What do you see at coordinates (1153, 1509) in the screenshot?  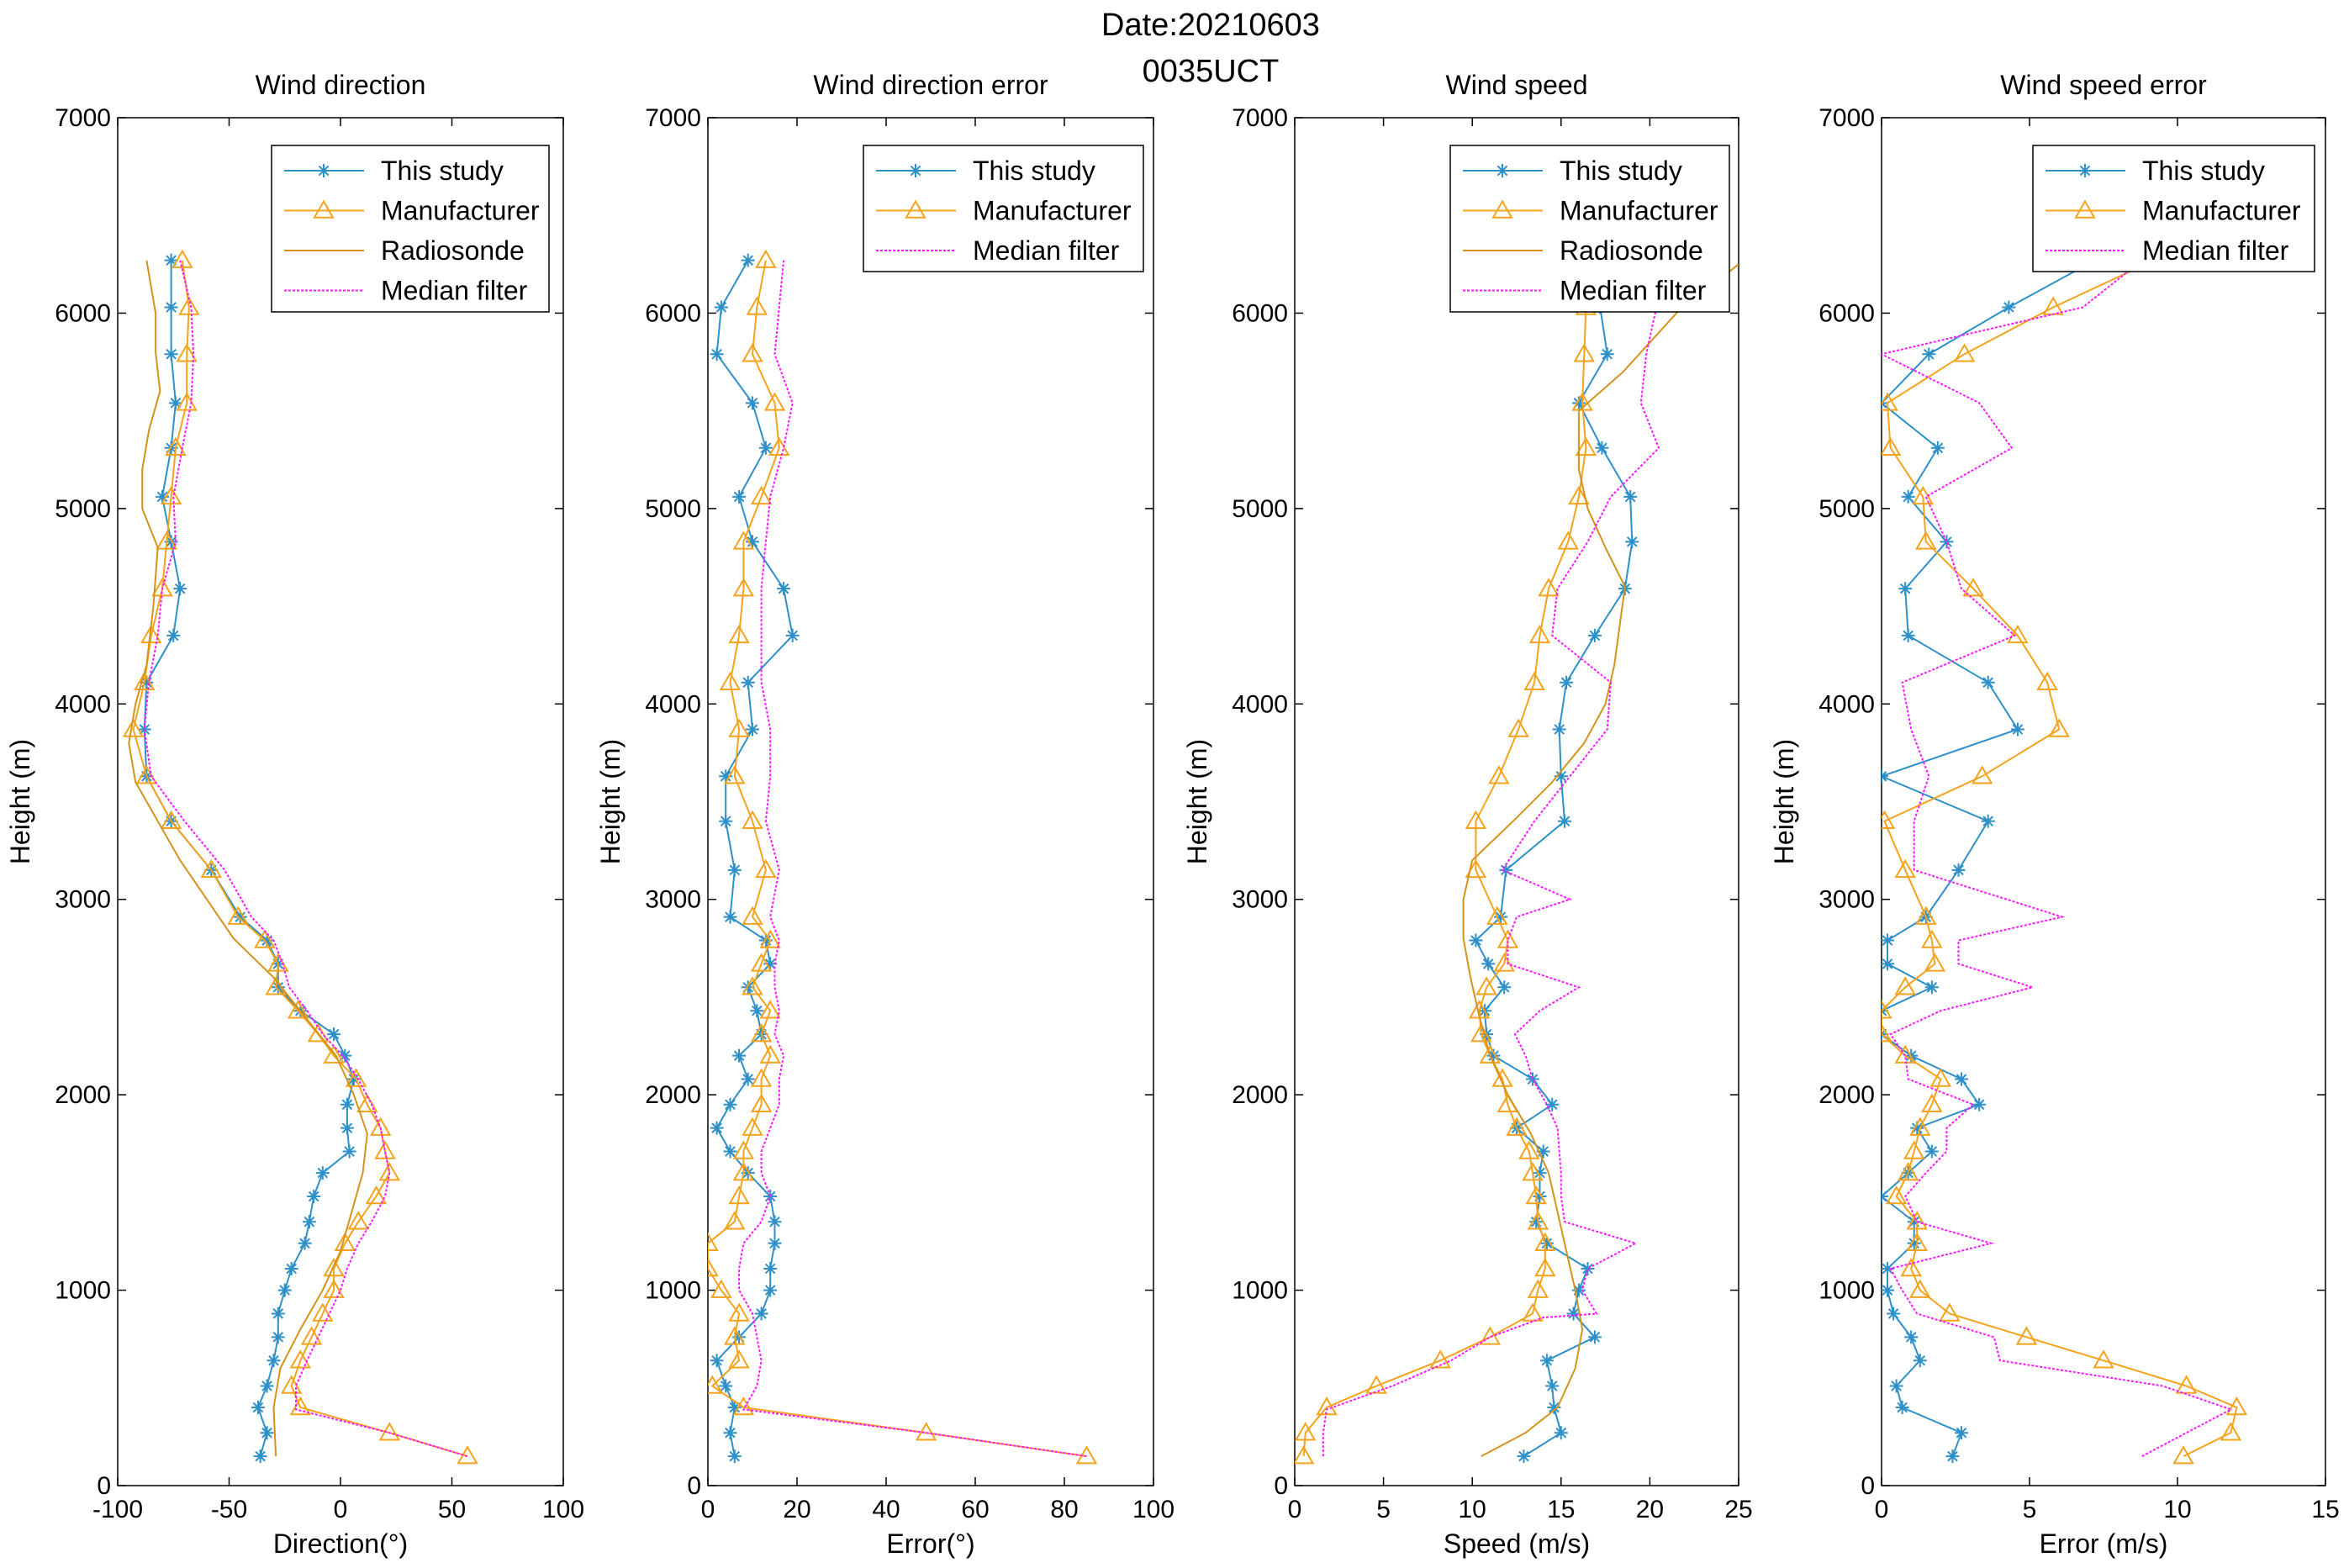 I see `x-tick-label: 100` at bounding box center [1153, 1509].